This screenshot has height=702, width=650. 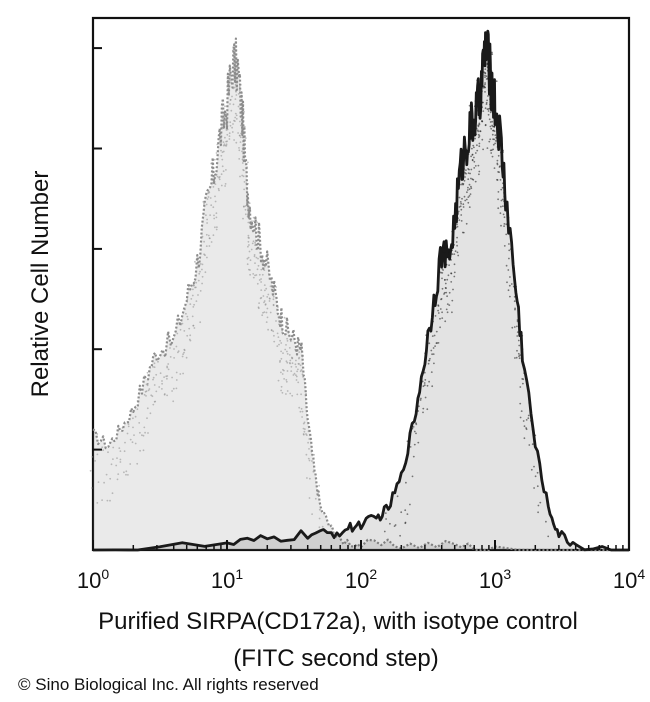 I want to click on y-ticks, so click(x=97, y=249).